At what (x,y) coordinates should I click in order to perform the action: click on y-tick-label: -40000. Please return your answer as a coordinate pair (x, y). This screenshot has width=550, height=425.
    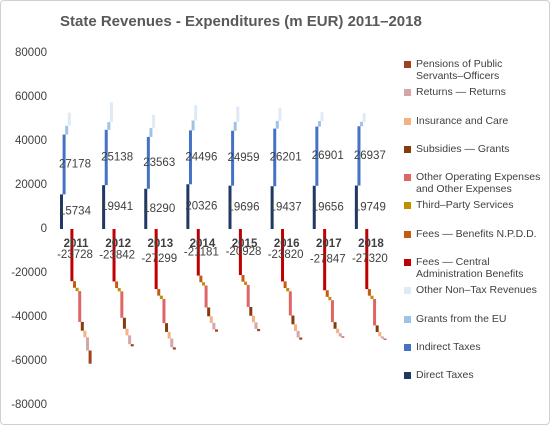
    Looking at the image, I should click on (29, 317).